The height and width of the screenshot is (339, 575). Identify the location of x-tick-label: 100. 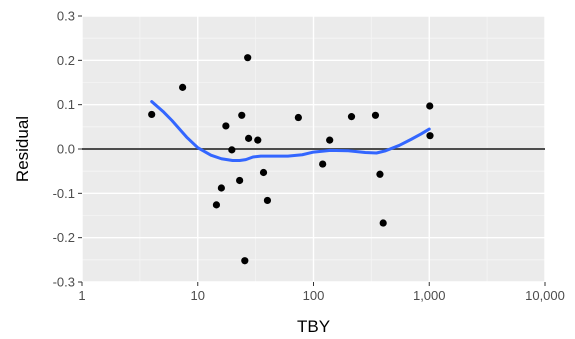
(314, 295).